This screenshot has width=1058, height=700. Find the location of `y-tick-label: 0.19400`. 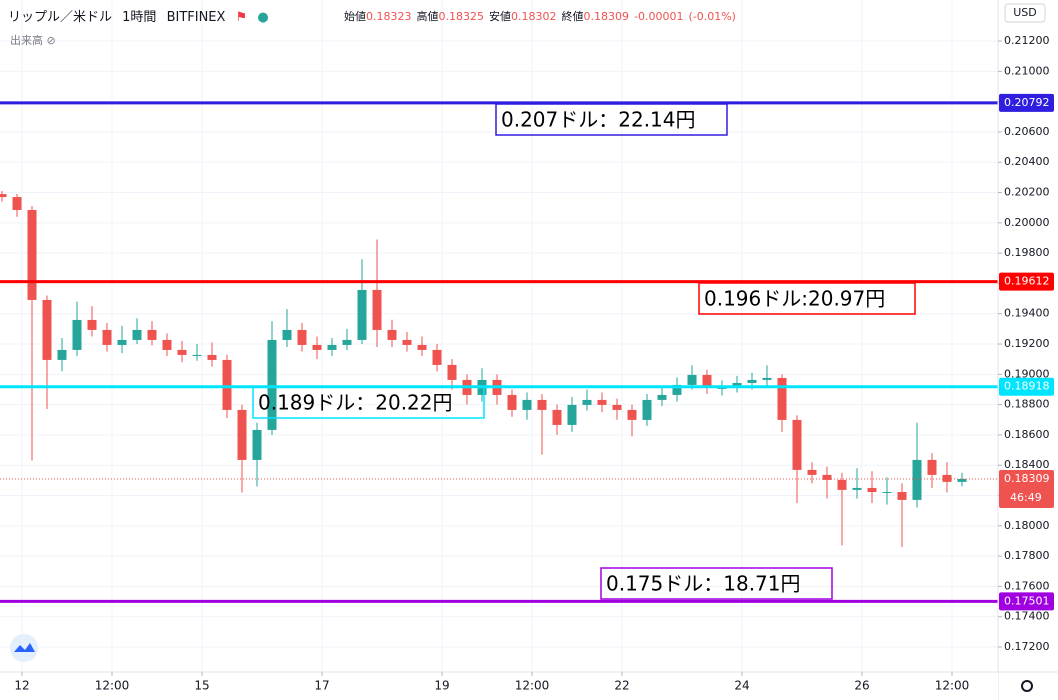

y-tick-label: 0.19400 is located at coordinates (1027, 313).